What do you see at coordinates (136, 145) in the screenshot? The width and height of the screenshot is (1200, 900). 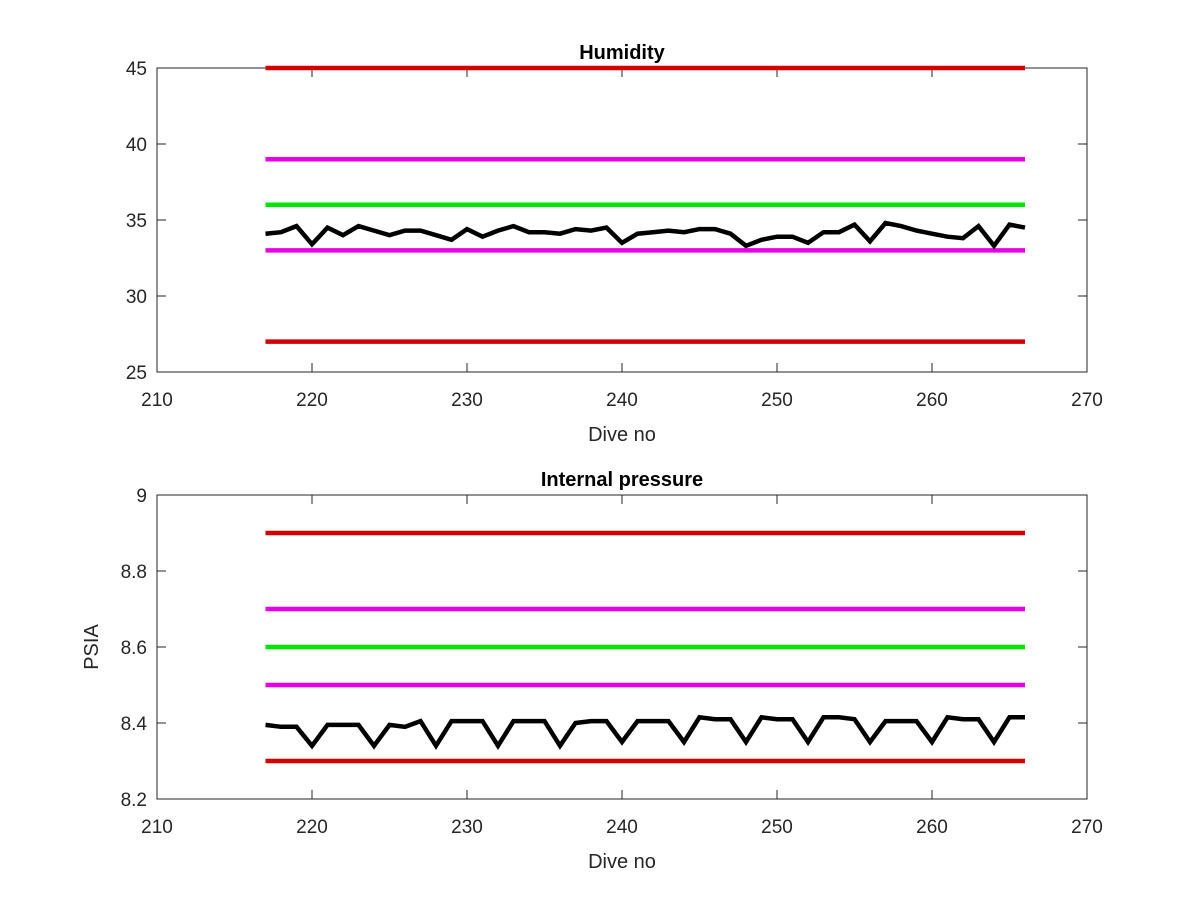 I see `y-tick-label: 40` at bounding box center [136, 145].